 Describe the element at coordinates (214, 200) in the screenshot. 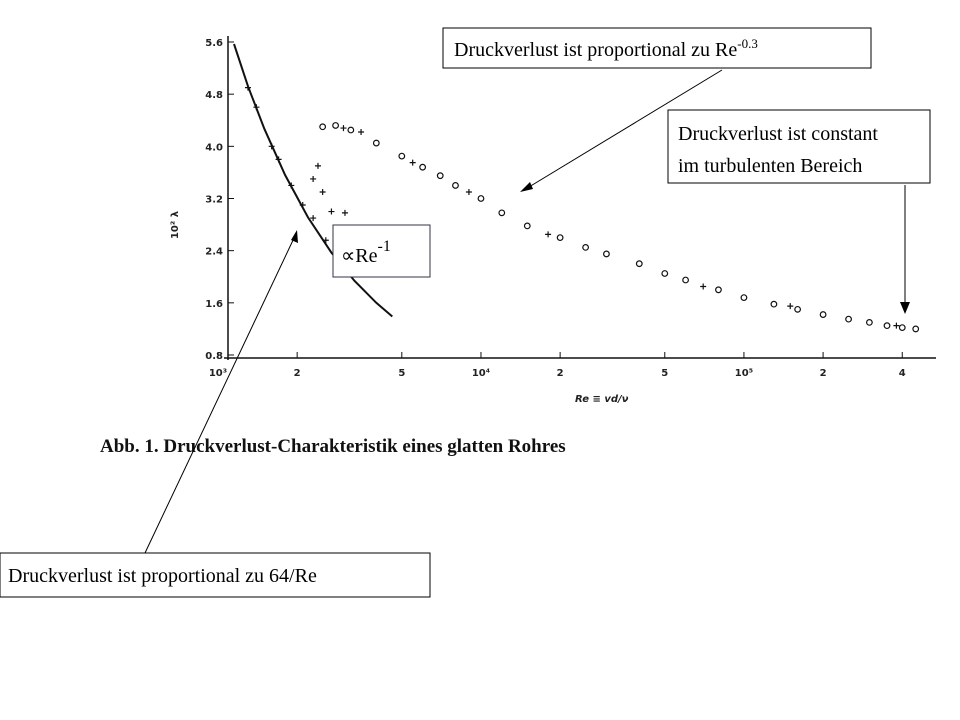

I see `y-tick-label: 3.2` at that location.